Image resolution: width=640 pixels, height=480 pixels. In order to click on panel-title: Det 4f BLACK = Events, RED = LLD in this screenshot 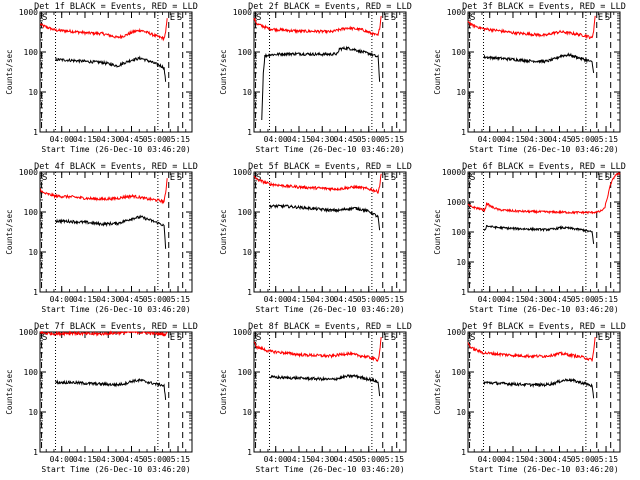, I will do `click(116, 167)`.